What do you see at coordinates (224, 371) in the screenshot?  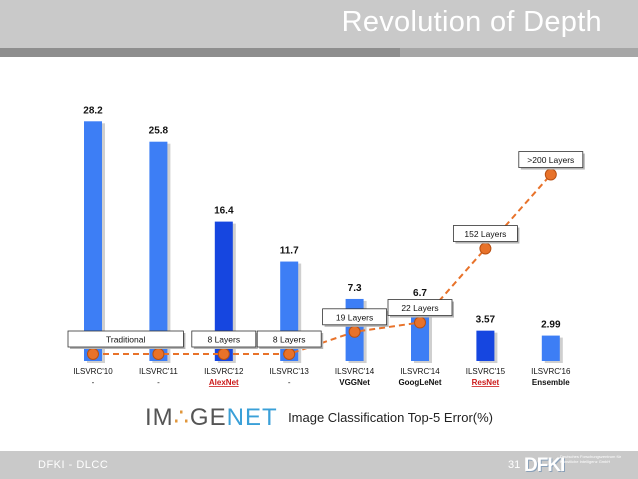 I see `x-tick-label: ILSVRC'12` at bounding box center [224, 371].